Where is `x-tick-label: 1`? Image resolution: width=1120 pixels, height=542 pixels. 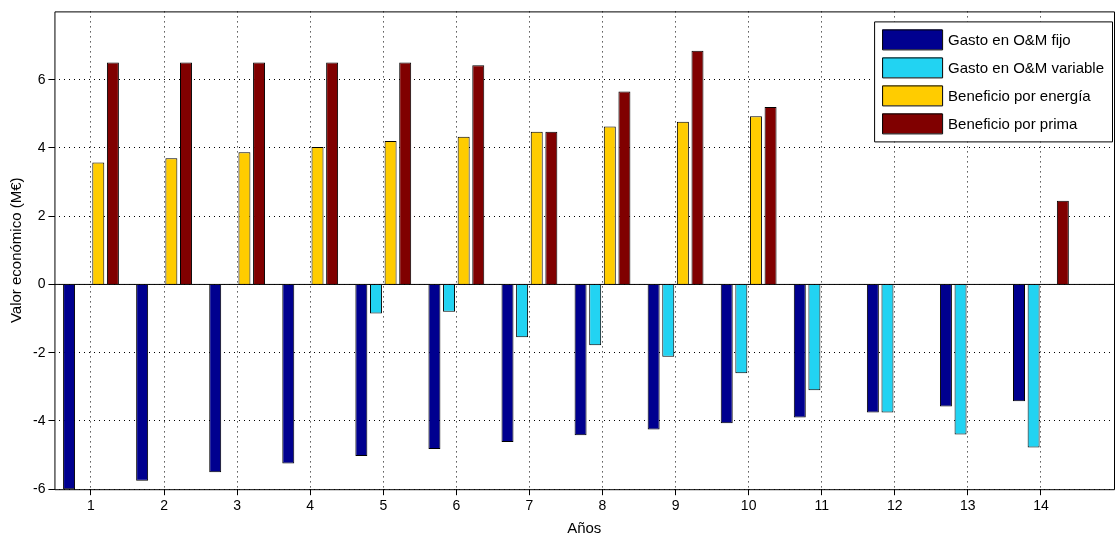 x-tick-label: 1 is located at coordinates (91, 505).